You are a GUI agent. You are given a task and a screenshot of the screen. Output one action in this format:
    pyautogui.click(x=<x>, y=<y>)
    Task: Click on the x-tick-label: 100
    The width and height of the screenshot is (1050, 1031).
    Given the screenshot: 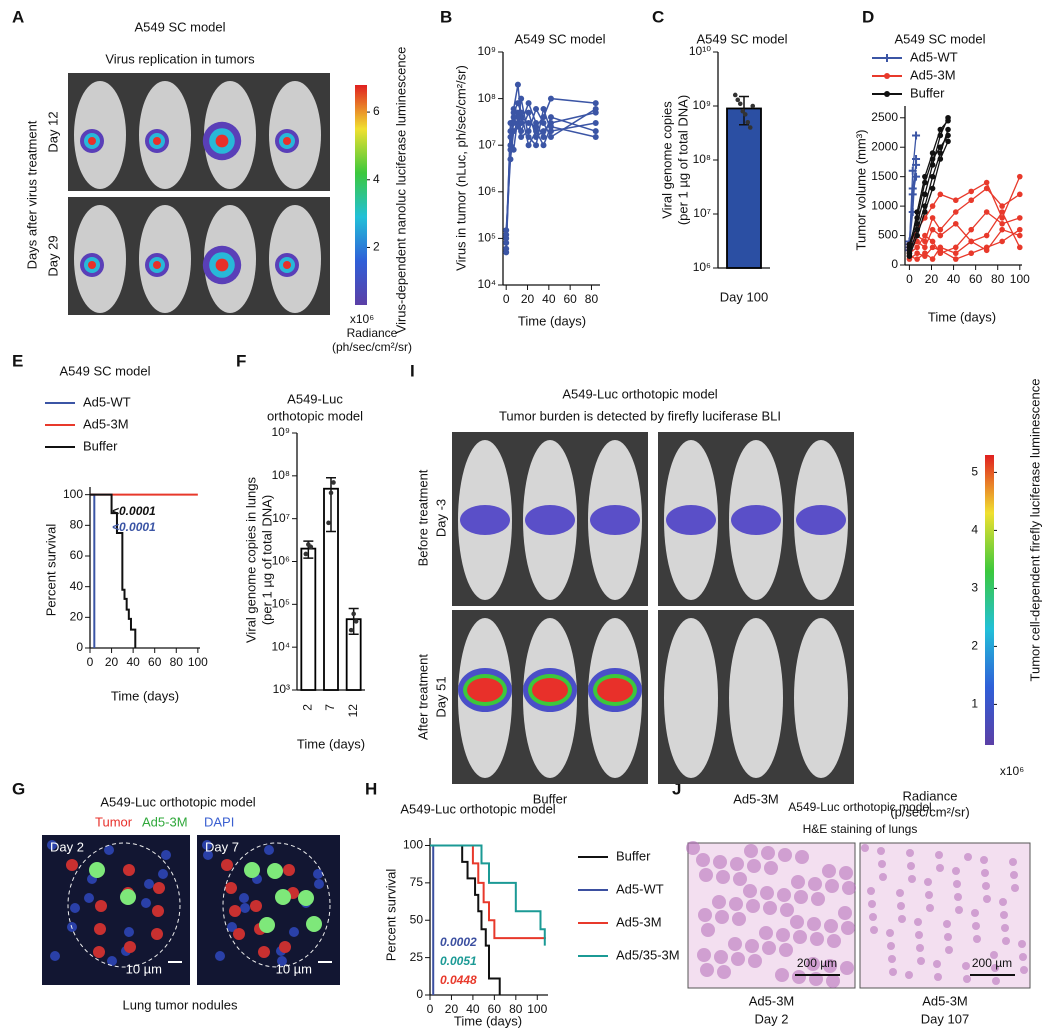 What is the action you would take?
    pyautogui.click(x=537, y=1009)
    